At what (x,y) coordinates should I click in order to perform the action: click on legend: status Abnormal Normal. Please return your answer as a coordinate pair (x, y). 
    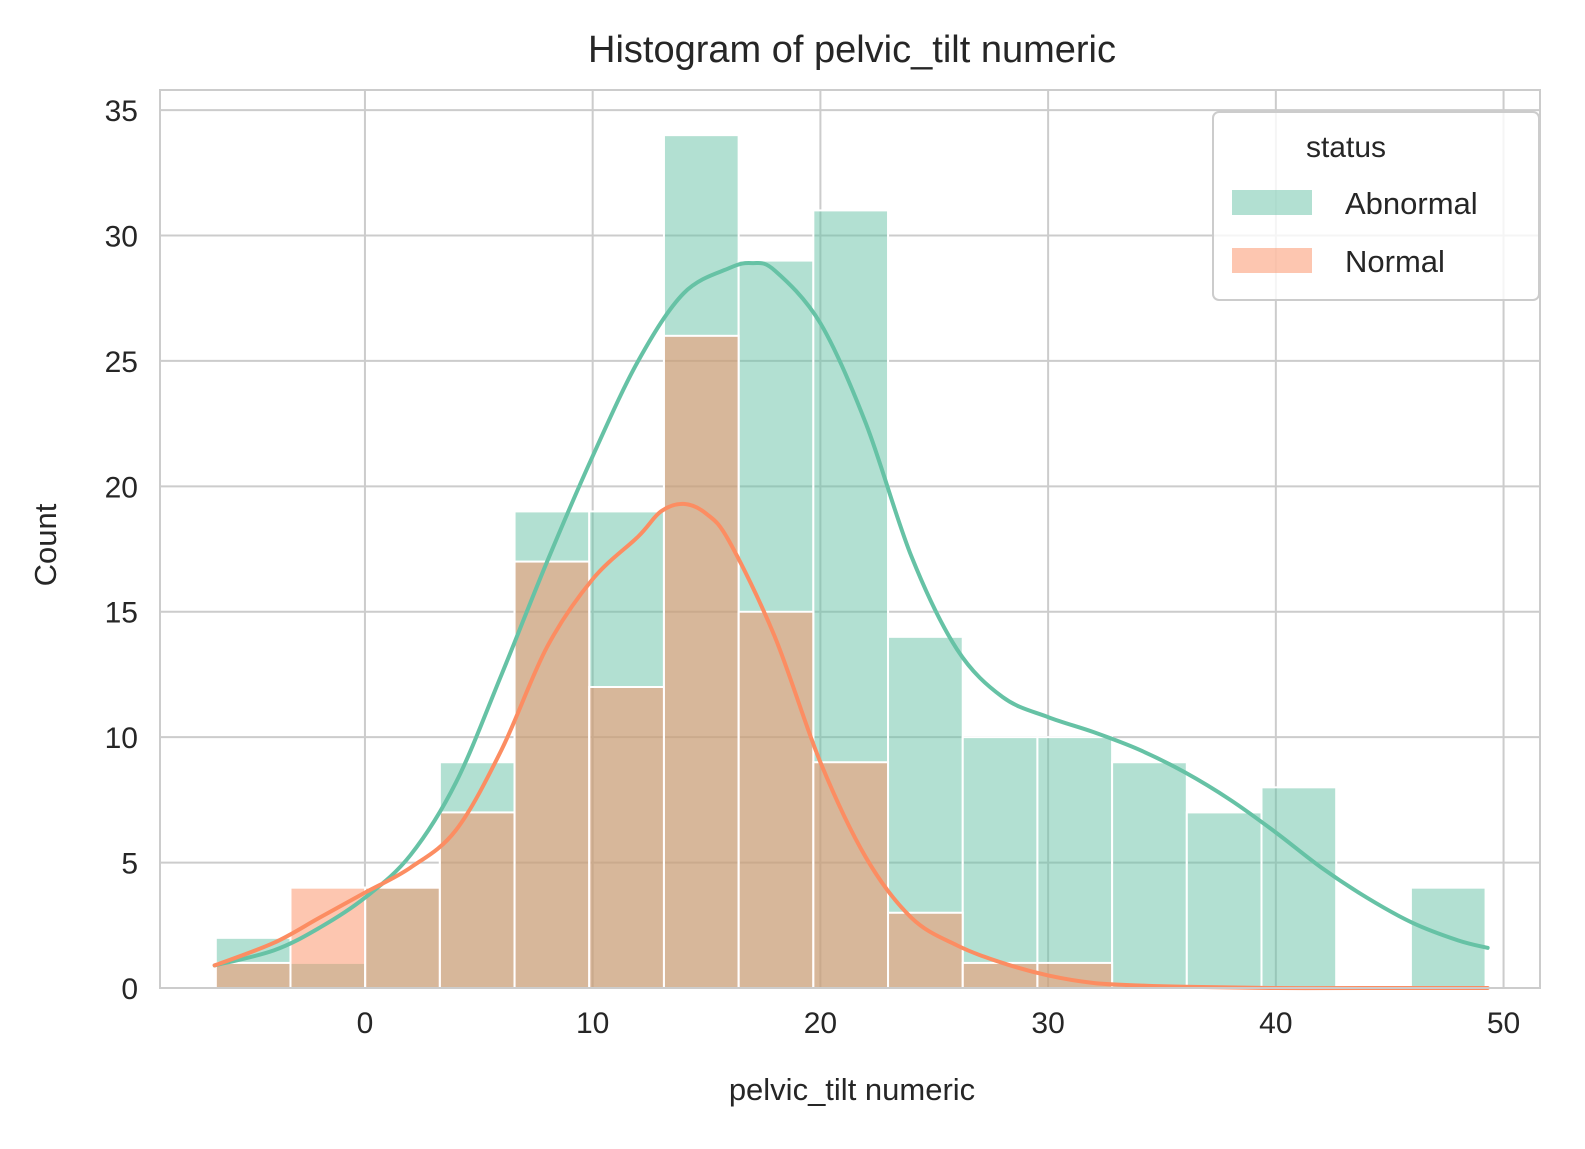
    Looking at the image, I should click on (1376, 206).